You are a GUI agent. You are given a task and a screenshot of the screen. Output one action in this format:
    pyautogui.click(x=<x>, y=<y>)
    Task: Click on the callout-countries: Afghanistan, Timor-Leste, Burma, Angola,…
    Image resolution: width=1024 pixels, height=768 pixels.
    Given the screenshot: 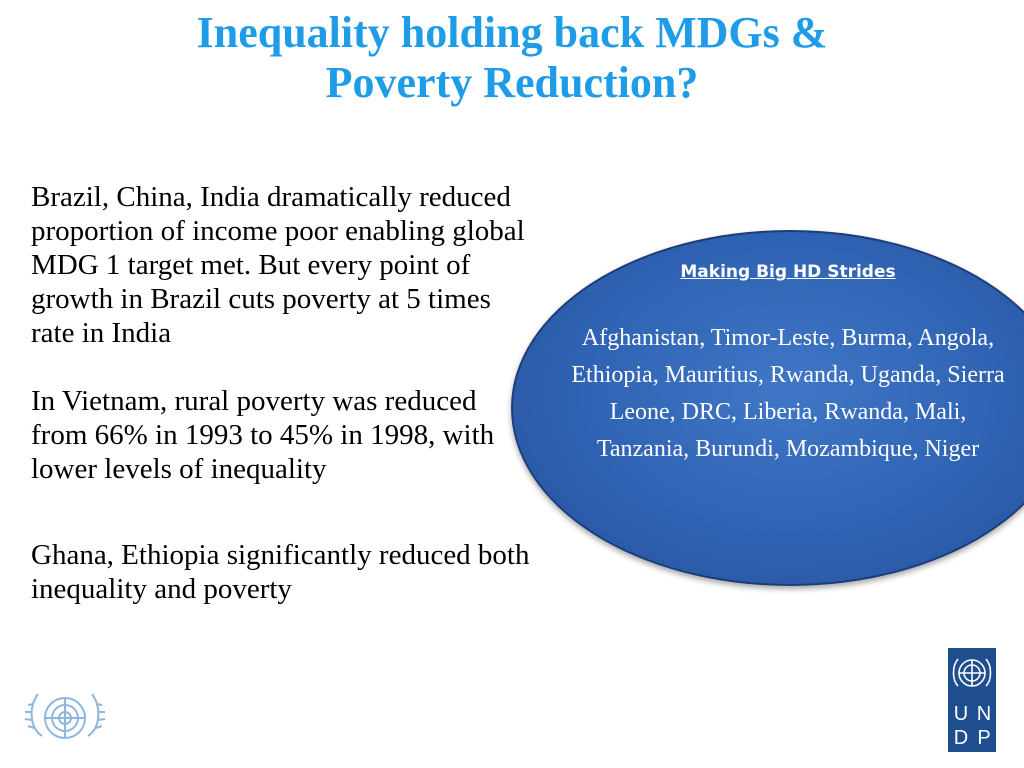 What is the action you would take?
    pyautogui.click(x=788, y=393)
    